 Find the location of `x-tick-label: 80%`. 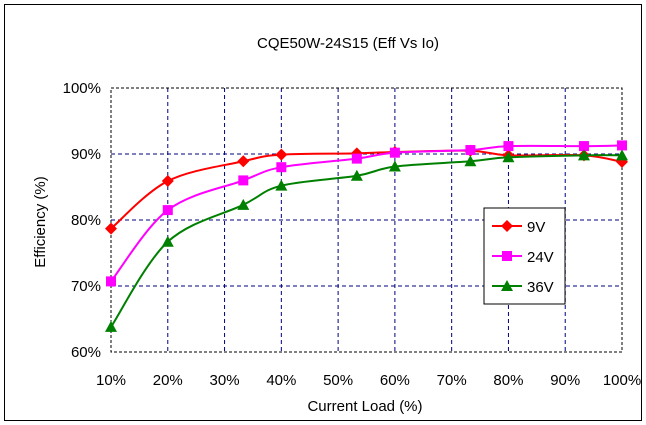

x-tick-label: 80% is located at coordinates (508, 380).